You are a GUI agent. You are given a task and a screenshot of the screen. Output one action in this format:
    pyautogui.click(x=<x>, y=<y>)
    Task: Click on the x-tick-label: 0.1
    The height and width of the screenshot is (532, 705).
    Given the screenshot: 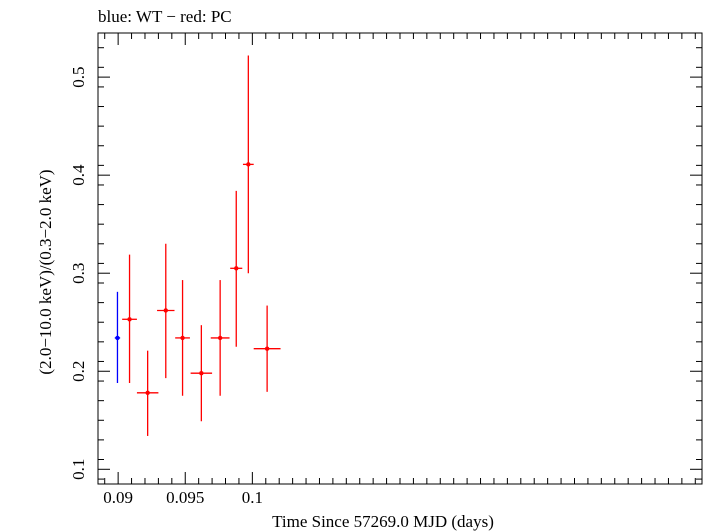 What is the action you would take?
    pyautogui.click(x=252, y=497)
    